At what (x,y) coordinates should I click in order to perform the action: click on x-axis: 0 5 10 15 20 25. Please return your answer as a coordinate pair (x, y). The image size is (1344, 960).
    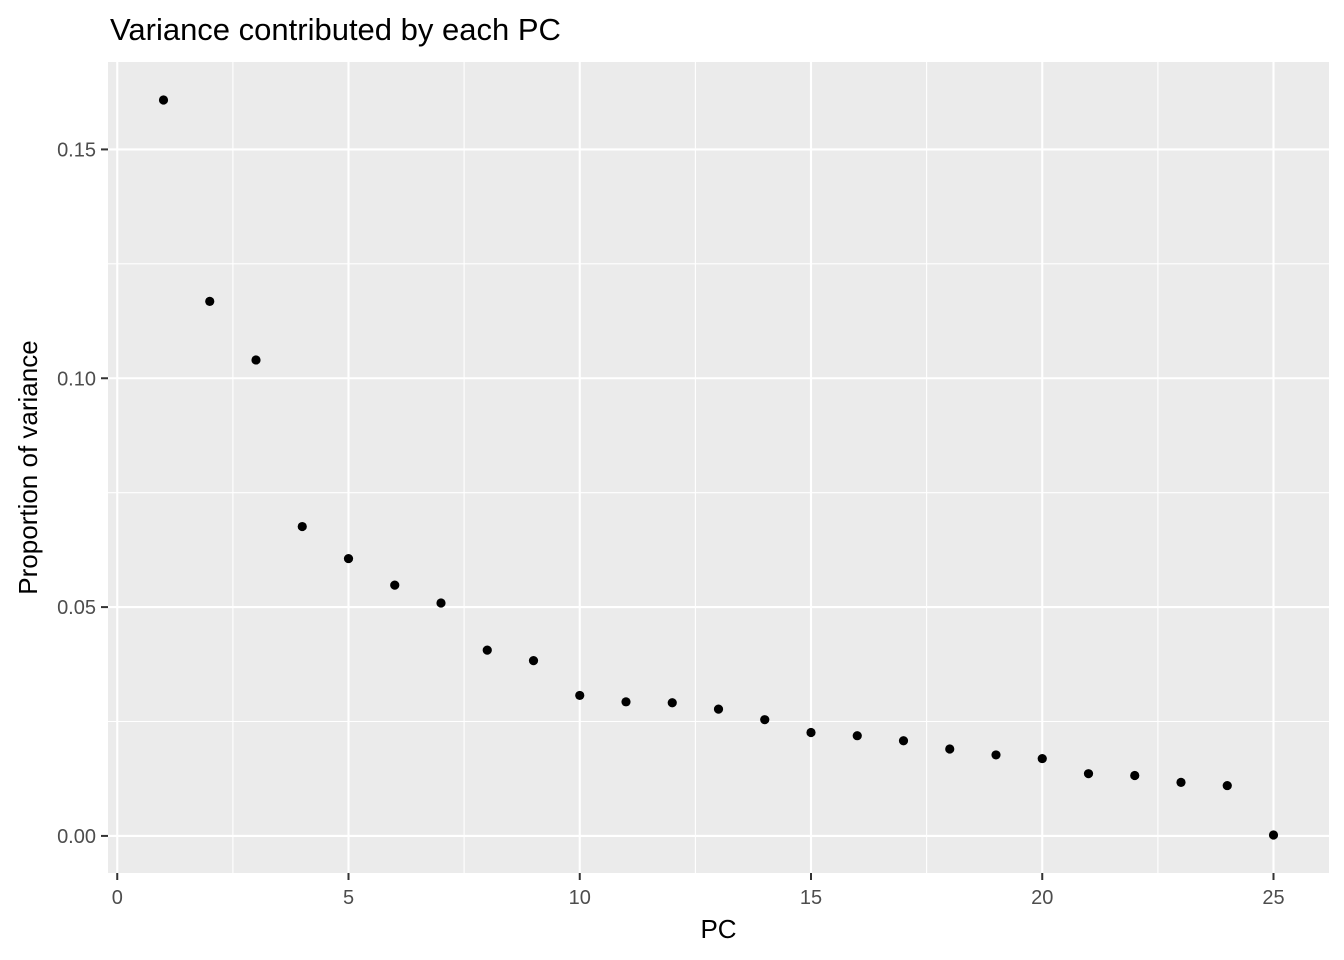
    Looking at the image, I should click on (698, 891).